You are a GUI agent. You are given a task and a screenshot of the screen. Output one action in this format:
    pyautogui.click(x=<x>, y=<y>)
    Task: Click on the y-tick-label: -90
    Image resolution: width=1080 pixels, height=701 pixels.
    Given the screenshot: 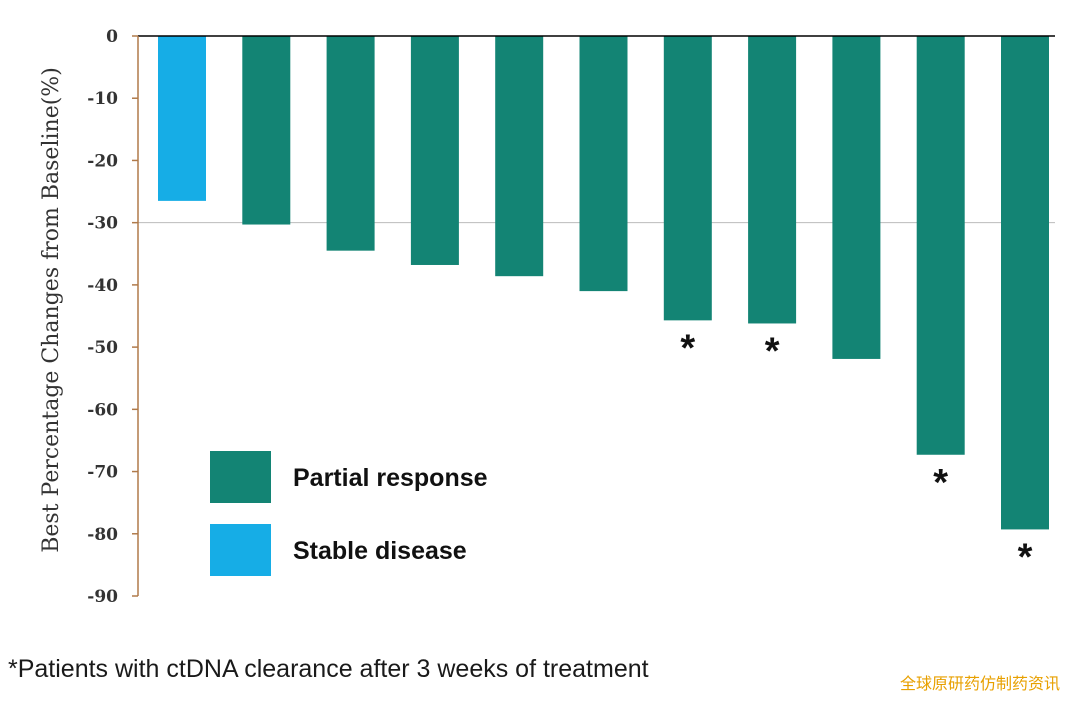 What is the action you would take?
    pyautogui.click(x=102, y=597)
    